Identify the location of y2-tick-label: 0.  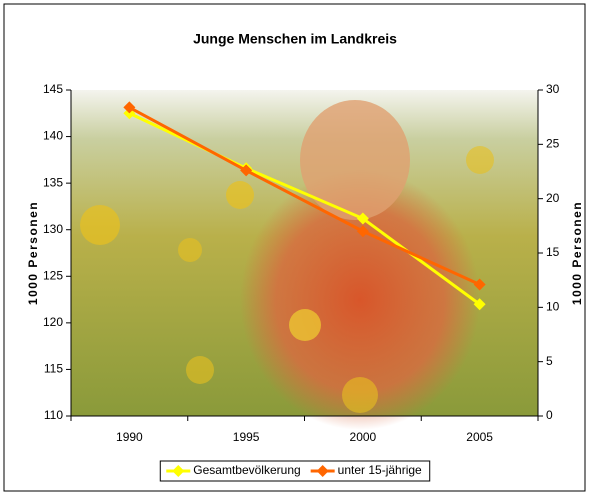
(549, 415).